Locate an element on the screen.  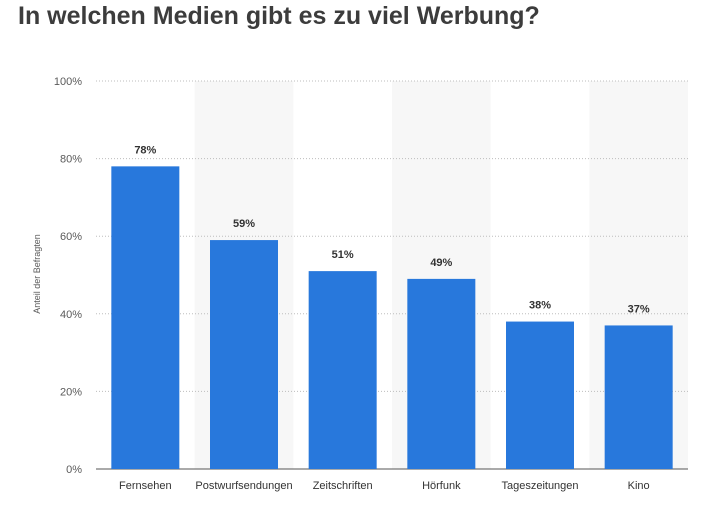
x-tick-label: Tageszeitungen is located at coordinates (539, 486).